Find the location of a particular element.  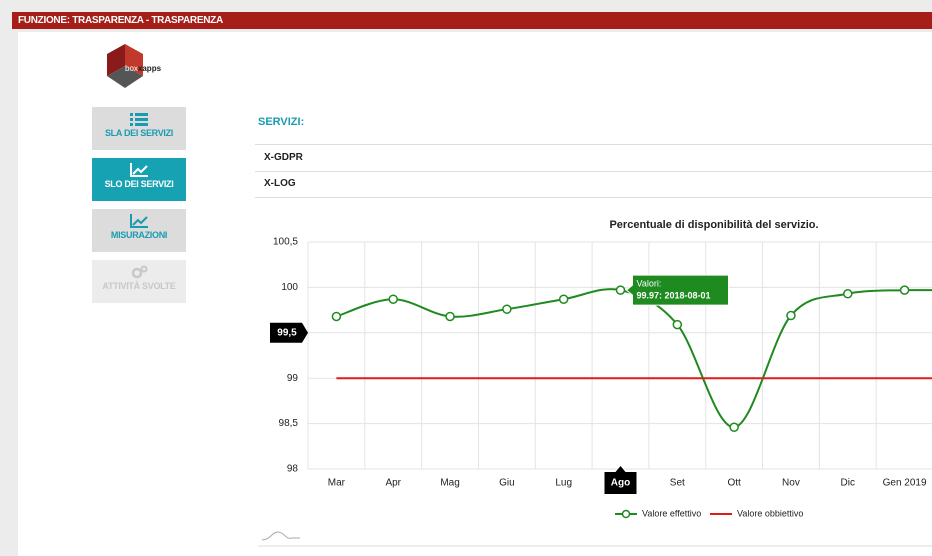

service-item: X-LOG is located at coordinates (593, 184).